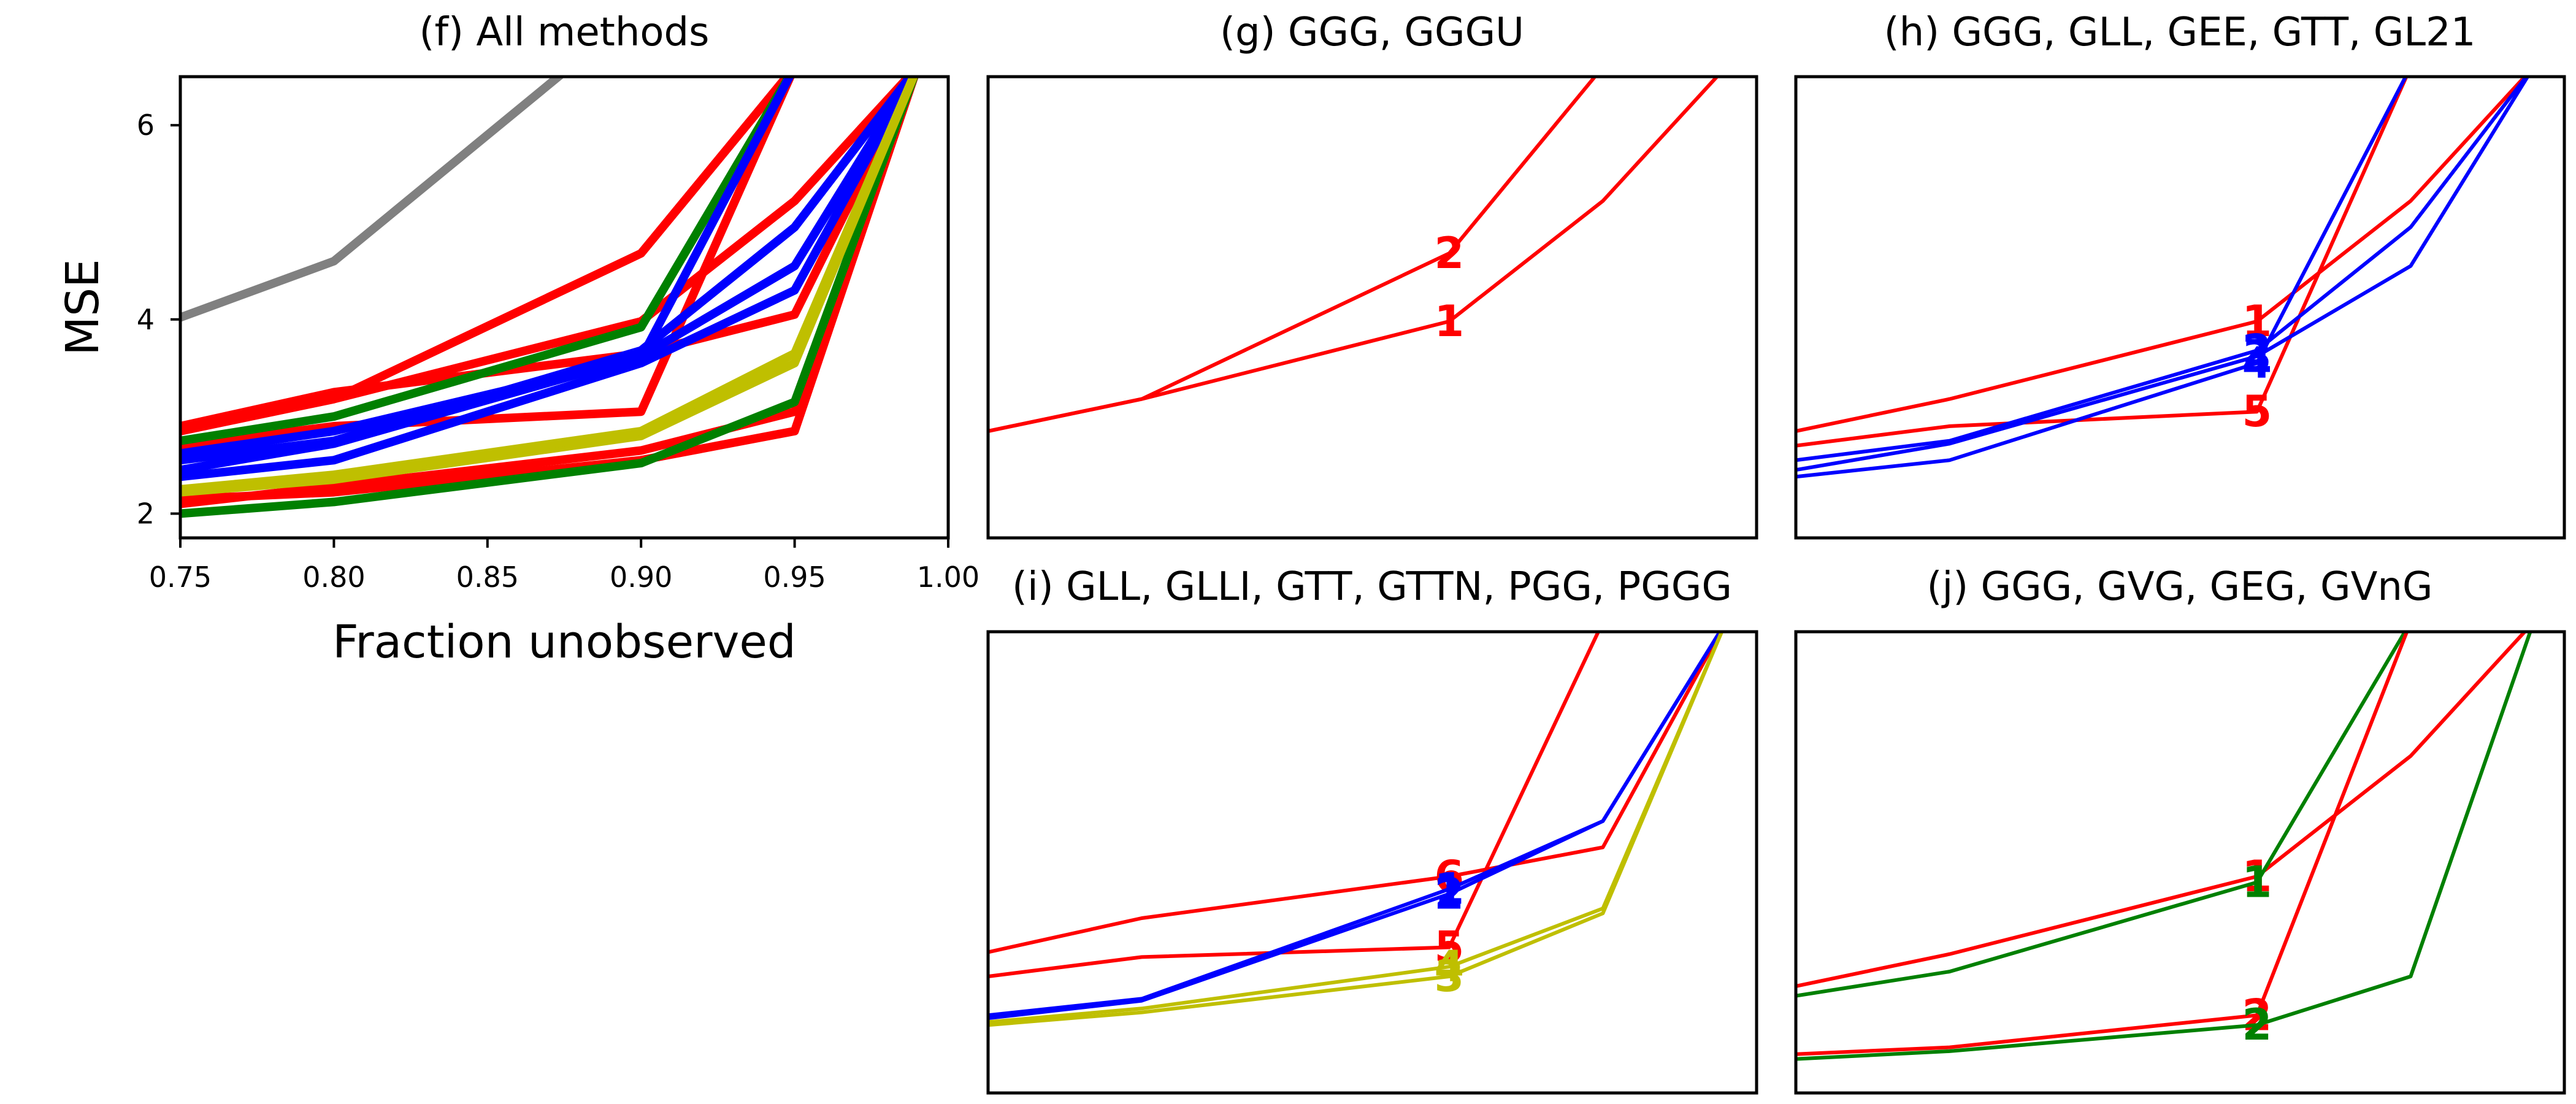 This screenshot has height=1104, width=2576. Describe the element at coordinates (1372, 587) in the screenshot. I see `panel-i-title: (i) GLL, GLLI, GTT, GTTN, PGG, PGGG` at that location.